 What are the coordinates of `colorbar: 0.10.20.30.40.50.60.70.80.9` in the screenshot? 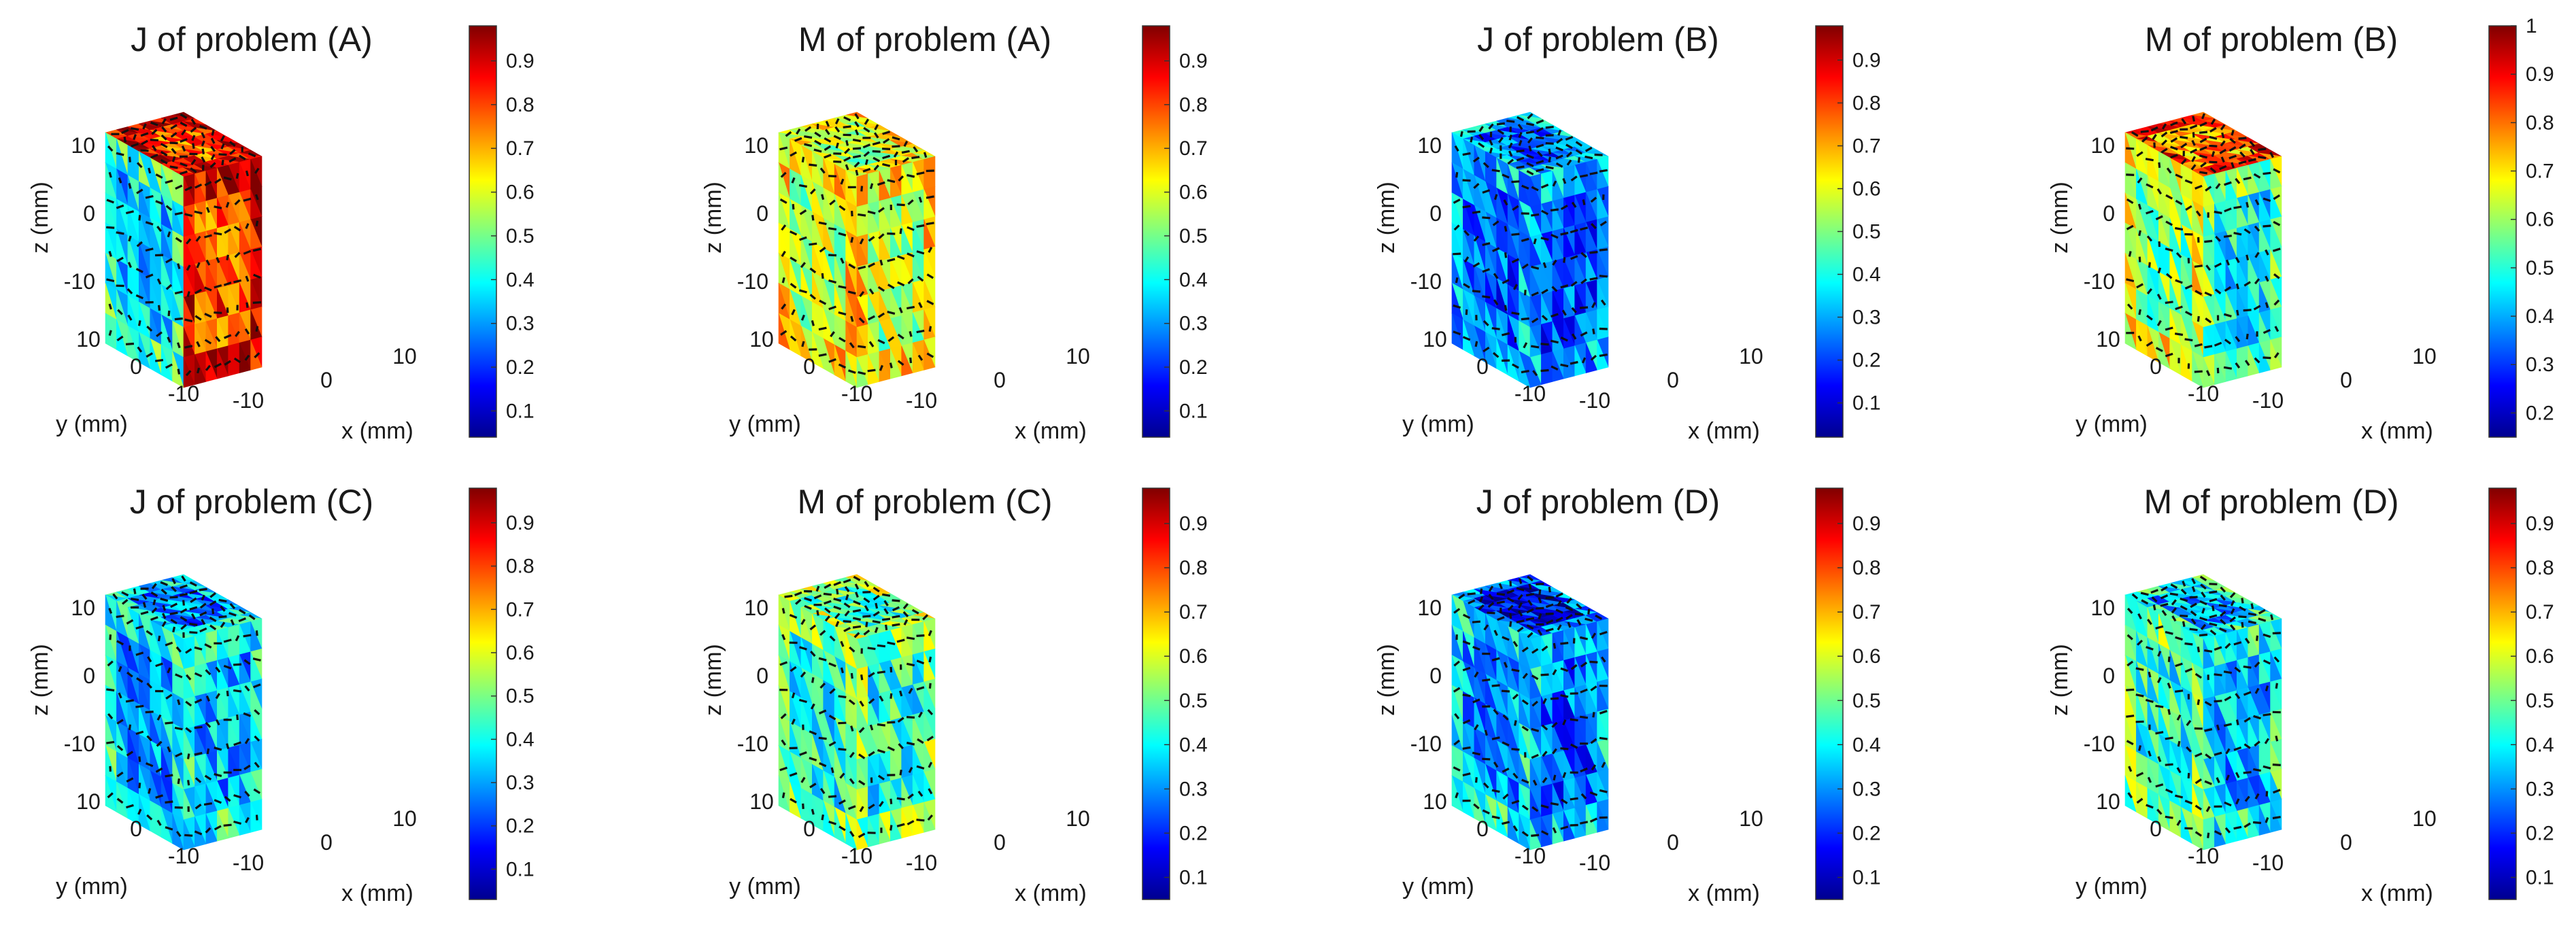 It's located at (502, 693).